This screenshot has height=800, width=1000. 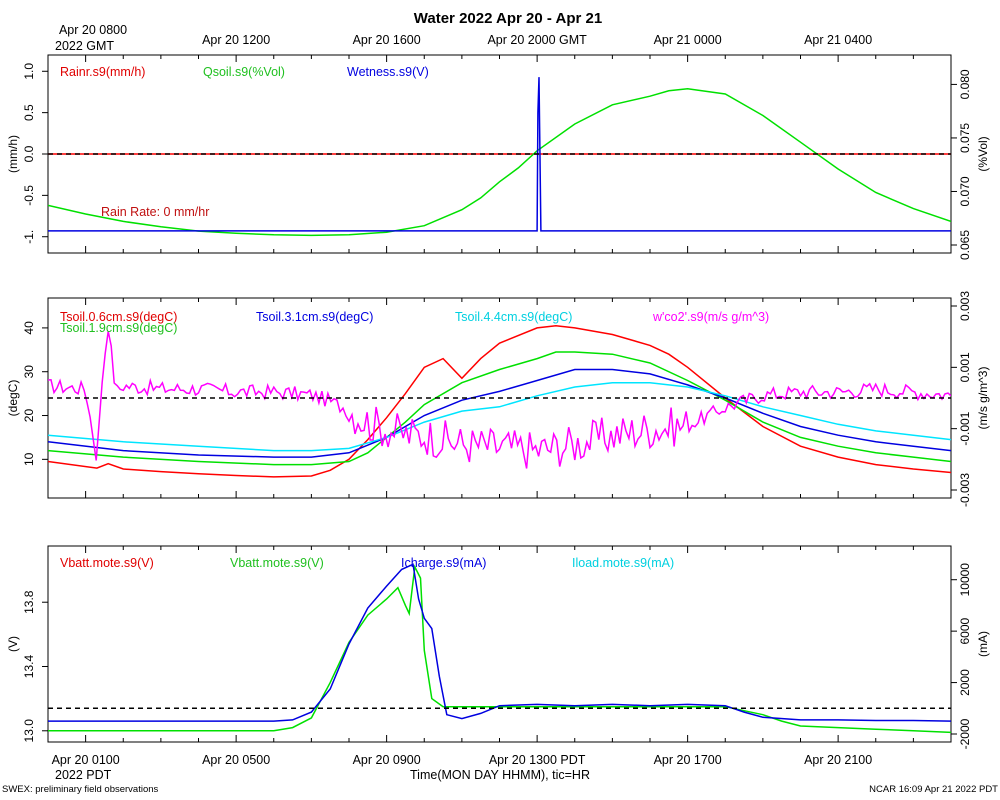 I want to click on y-tick-label-right: -0.003, so click(x=965, y=490).